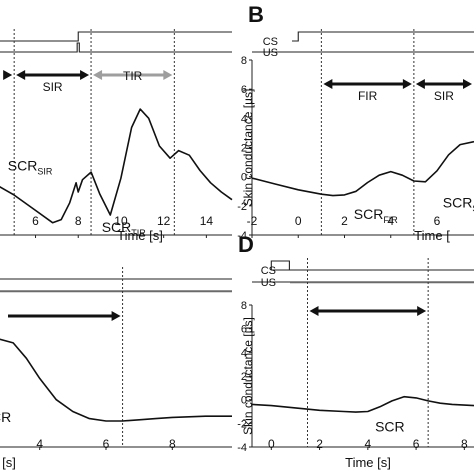  Describe the element at coordinates (138, 233) in the screenshot. I see `scr-annotation-subscript: TIR` at that location.